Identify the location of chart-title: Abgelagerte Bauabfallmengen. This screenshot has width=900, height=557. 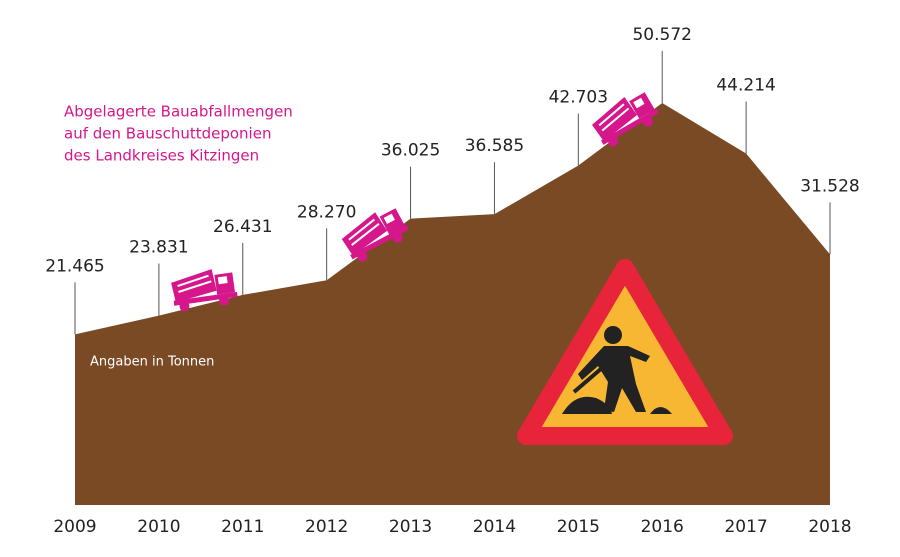
(178, 112).